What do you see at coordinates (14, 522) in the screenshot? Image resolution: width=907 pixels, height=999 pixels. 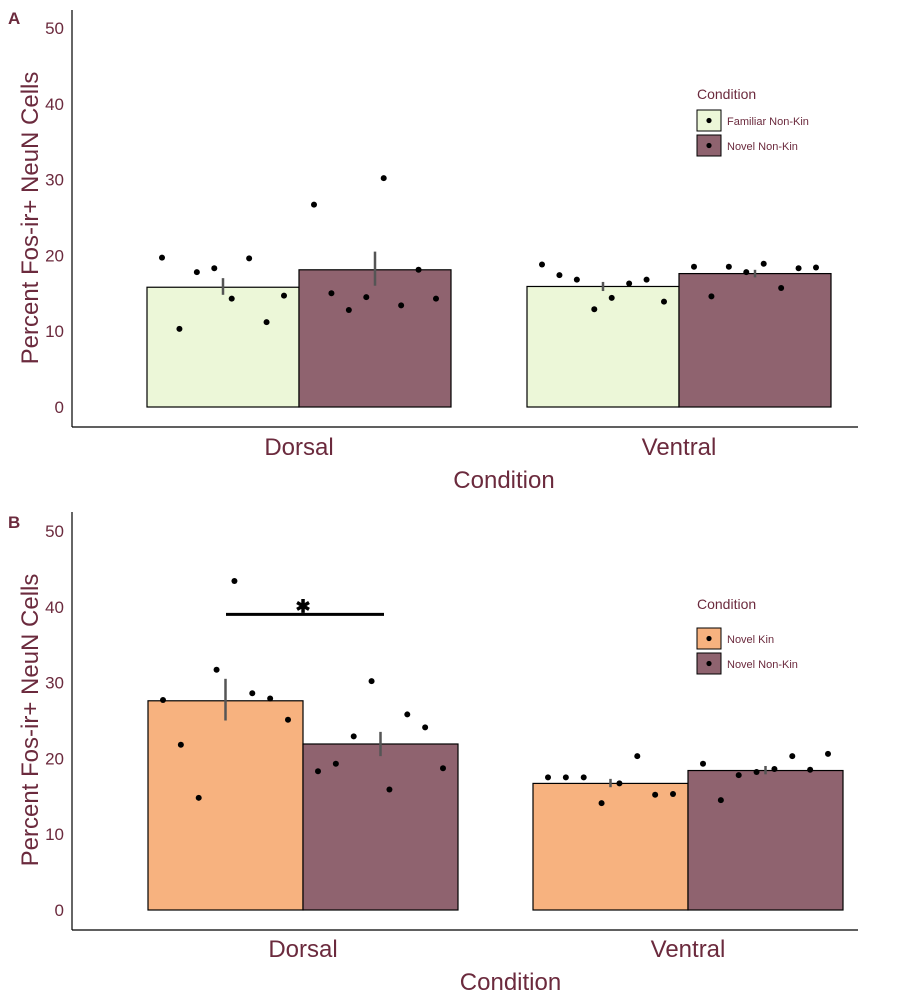 I see `panel-label: B` at bounding box center [14, 522].